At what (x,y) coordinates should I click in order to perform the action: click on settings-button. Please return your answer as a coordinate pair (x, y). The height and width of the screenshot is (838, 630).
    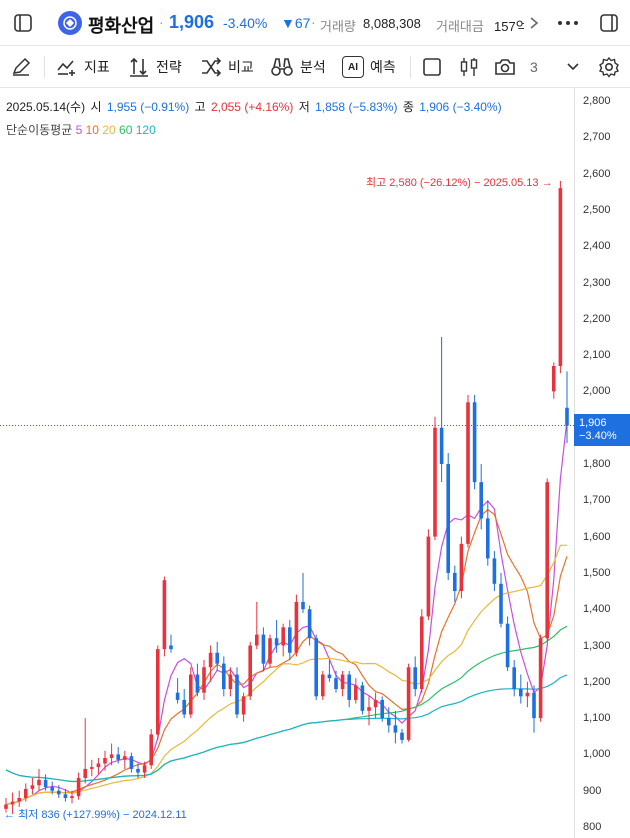
    Looking at the image, I should click on (609, 67).